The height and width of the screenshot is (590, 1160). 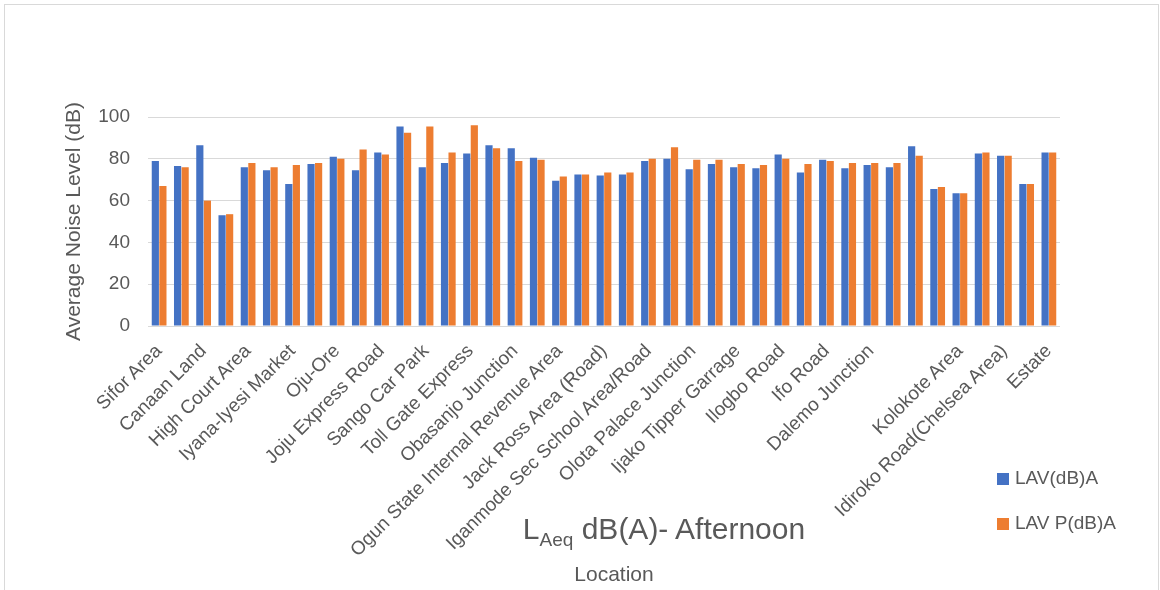 I want to click on y-axis-title: Average Noise Level (dB), so click(x=73, y=221).